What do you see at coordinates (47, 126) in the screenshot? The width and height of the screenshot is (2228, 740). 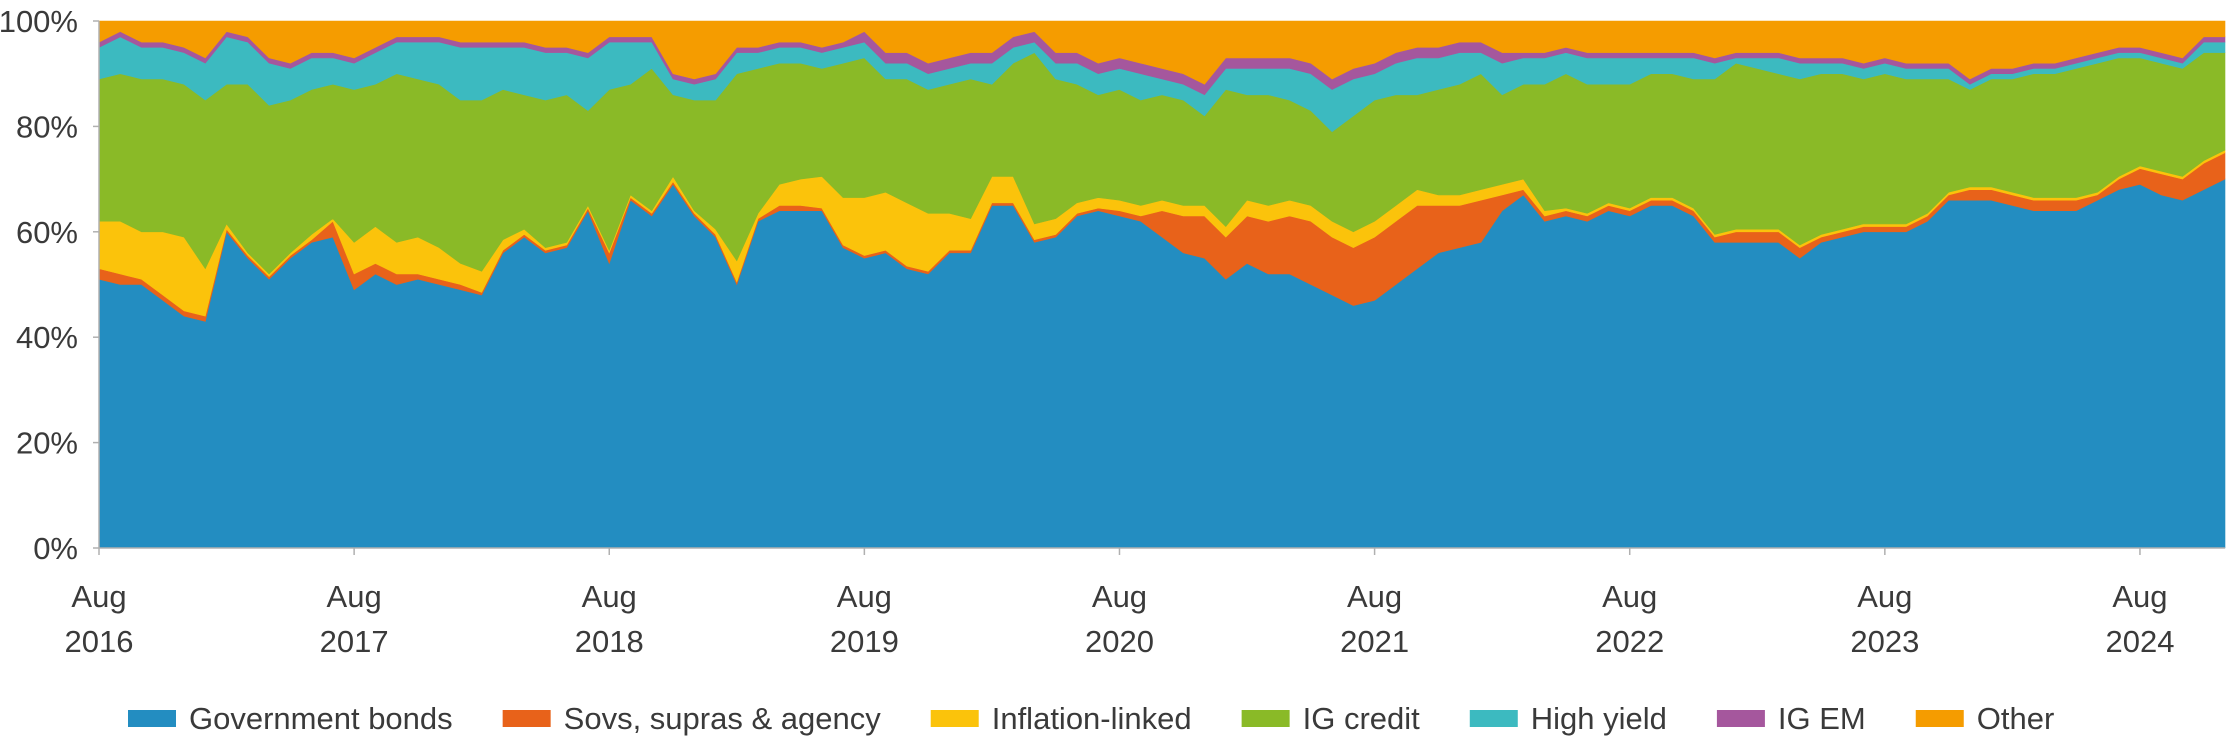 I see `y-tick-label: 80%` at bounding box center [47, 126].